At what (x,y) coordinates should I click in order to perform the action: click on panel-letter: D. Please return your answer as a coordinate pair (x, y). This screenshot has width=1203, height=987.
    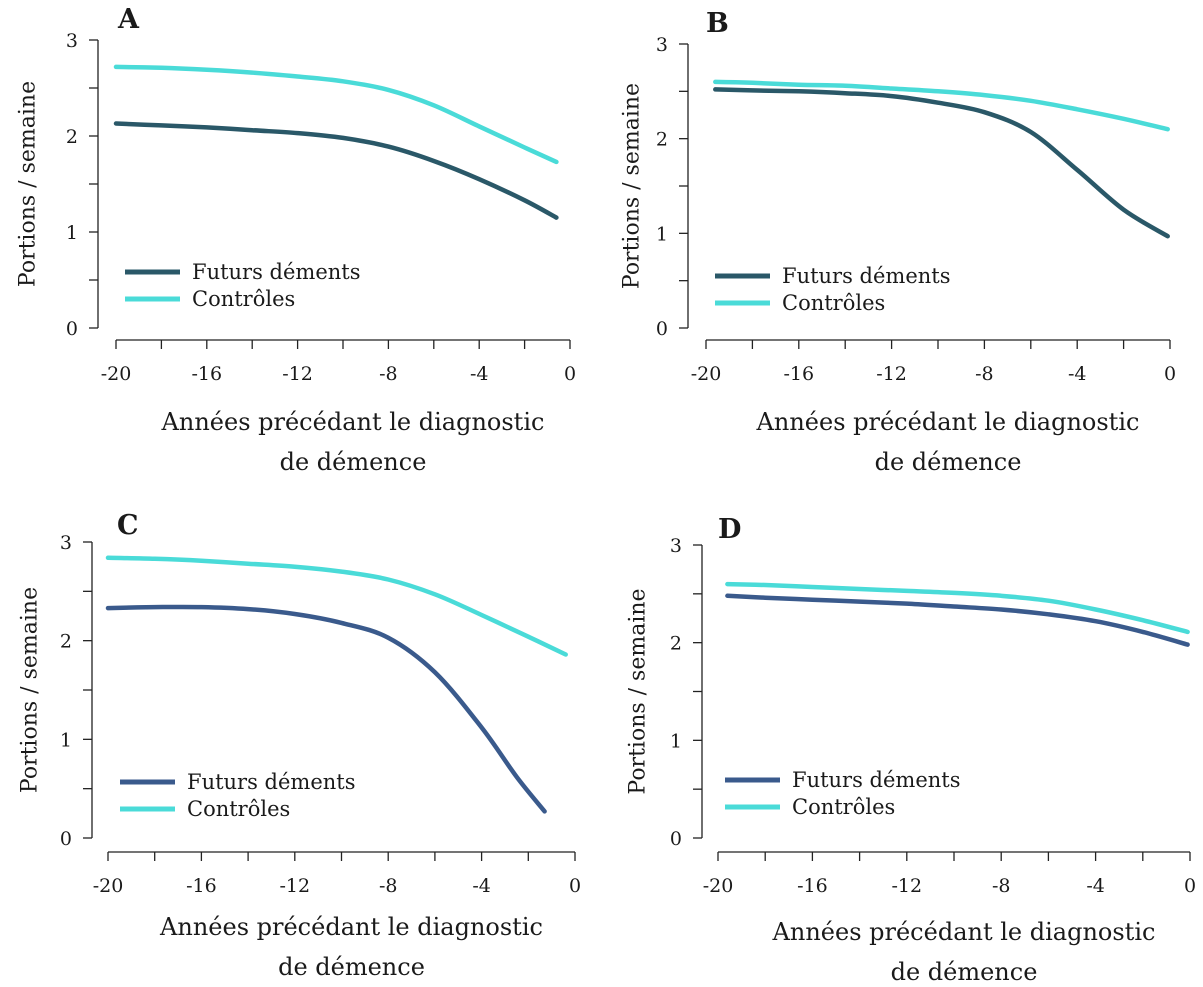
    Looking at the image, I should click on (729, 529).